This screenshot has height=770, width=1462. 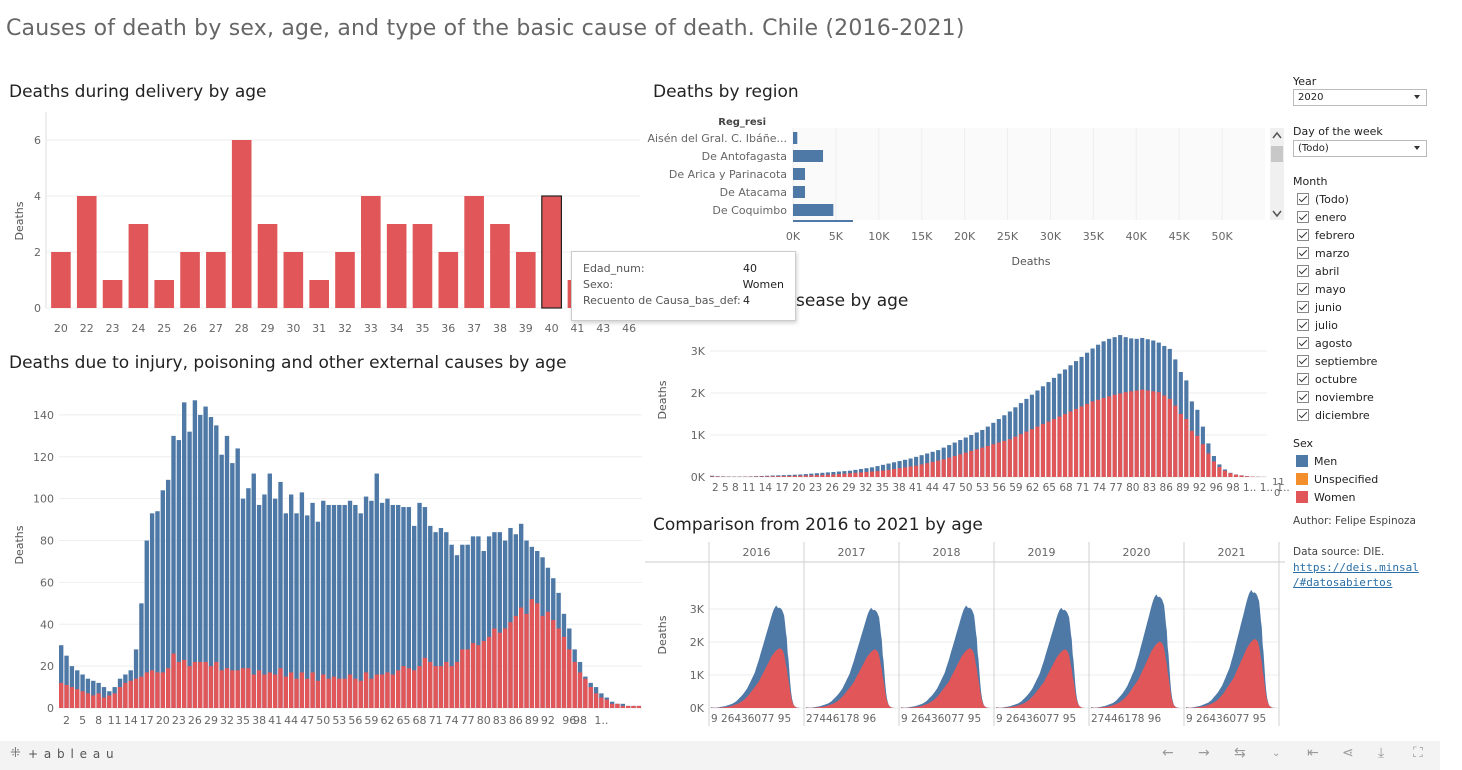 I want to click on download-icon: ⤓, so click(x=1381, y=753).